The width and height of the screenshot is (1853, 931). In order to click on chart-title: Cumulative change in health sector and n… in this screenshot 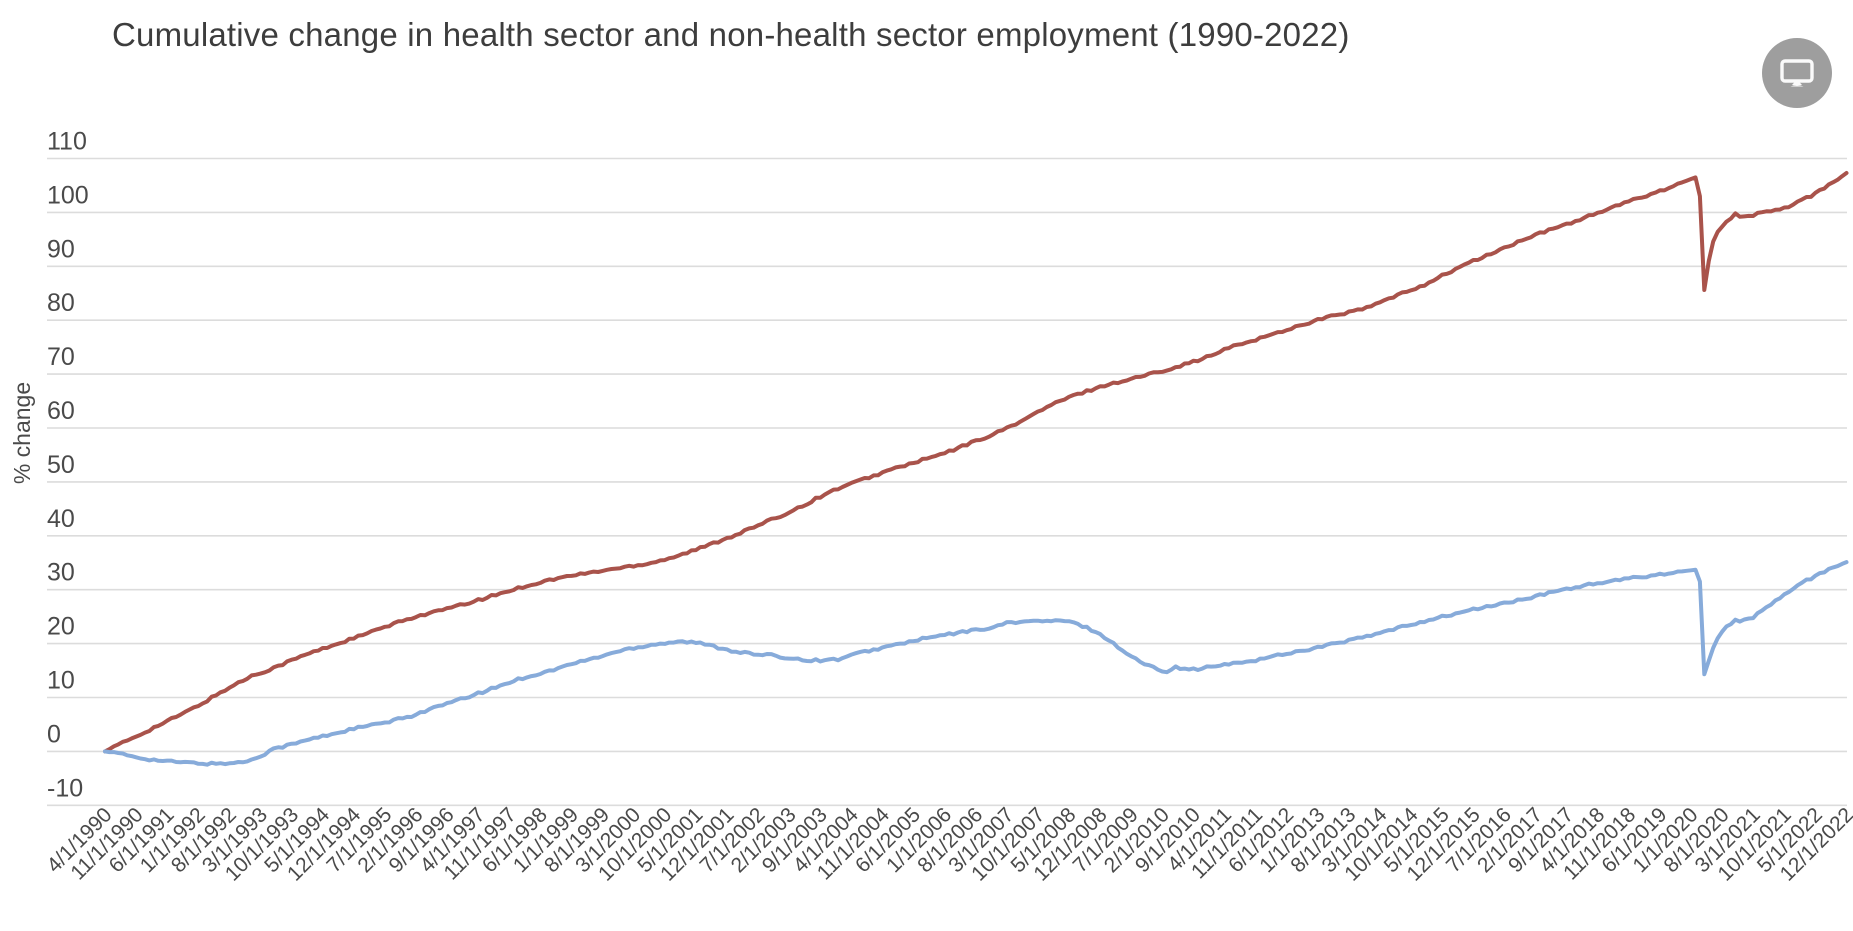, I will do `click(731, 34)`.